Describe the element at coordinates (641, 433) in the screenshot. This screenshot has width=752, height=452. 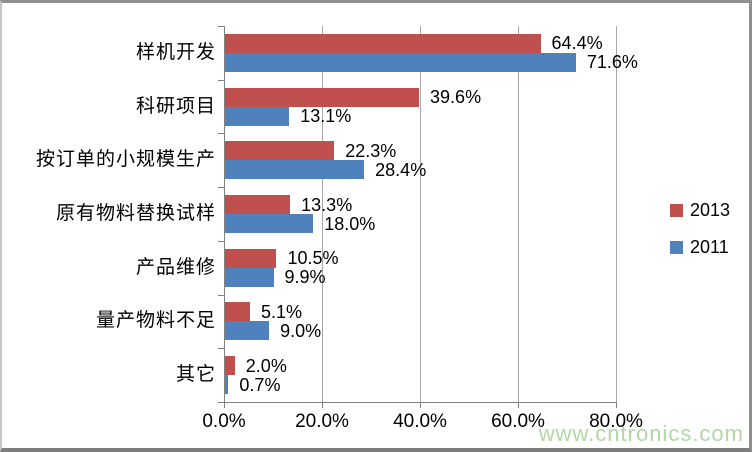
I see `watermark: www.cntronics.com` at that location.